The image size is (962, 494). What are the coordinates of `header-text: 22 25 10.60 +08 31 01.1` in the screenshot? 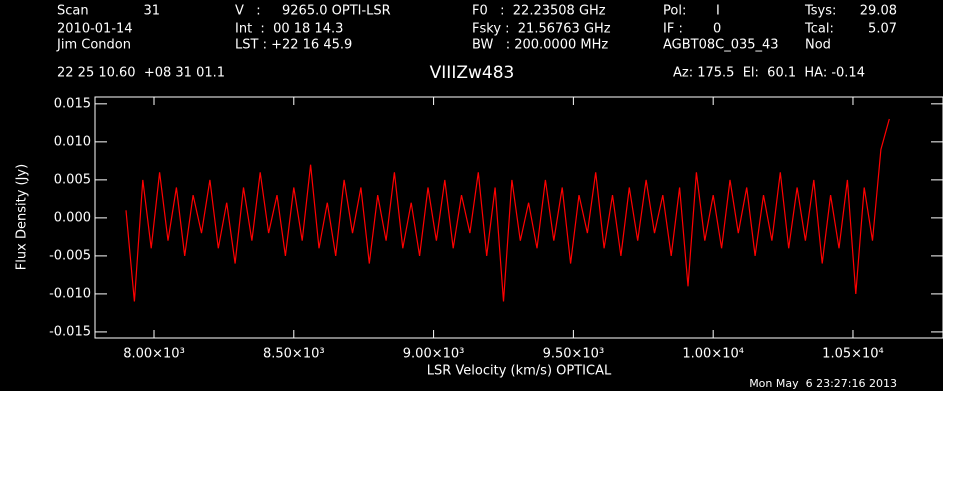 It's located at (141, 73).